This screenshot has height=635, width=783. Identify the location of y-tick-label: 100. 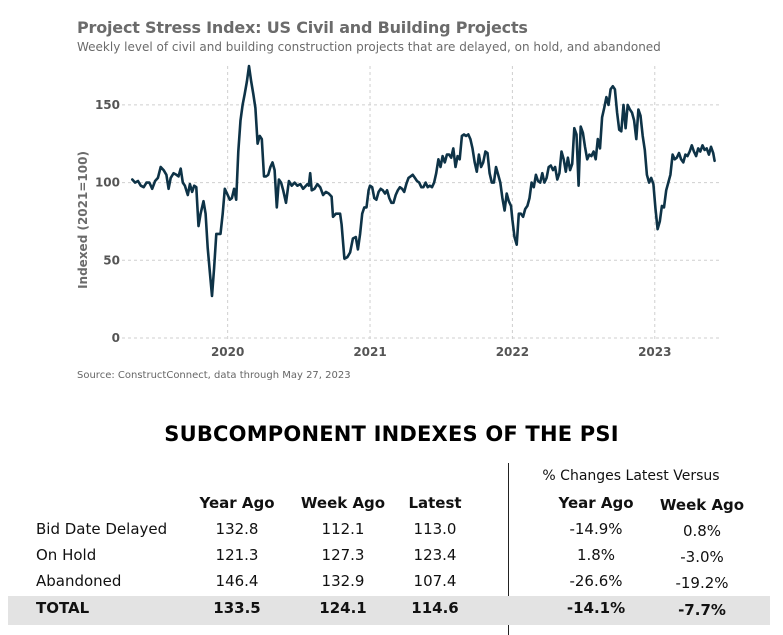
(107, 183).